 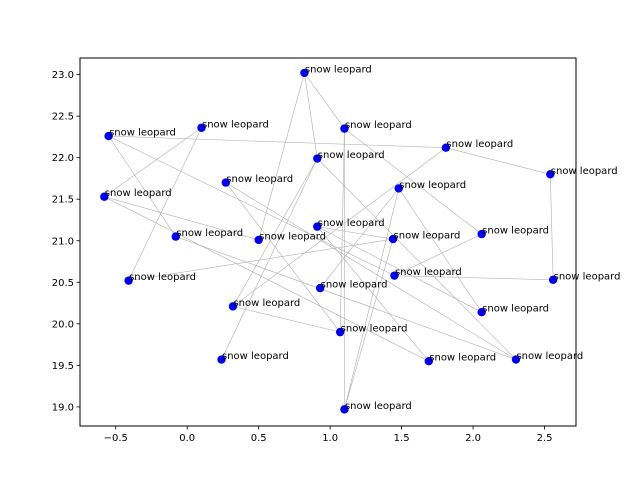 What do you see at coordinates (63, 117) in the screenshot?
I see `y-tick-label: 22.5` at bounding box center [63, 117].